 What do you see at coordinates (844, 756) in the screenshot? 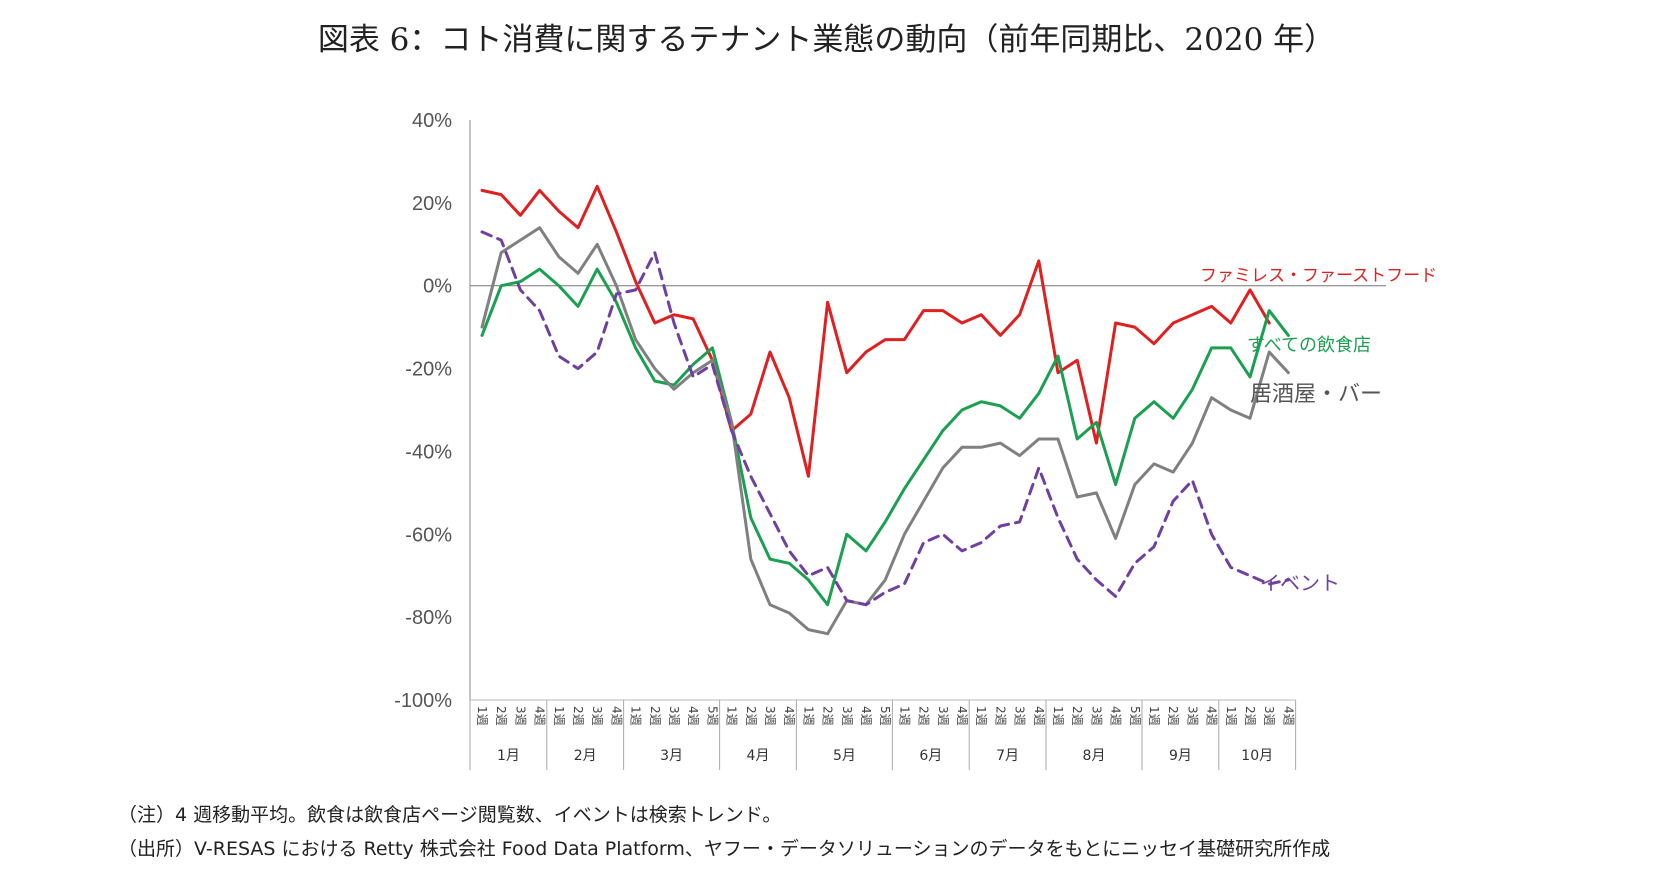
I see `month-label: 5月` at bounding box center [844, 756].